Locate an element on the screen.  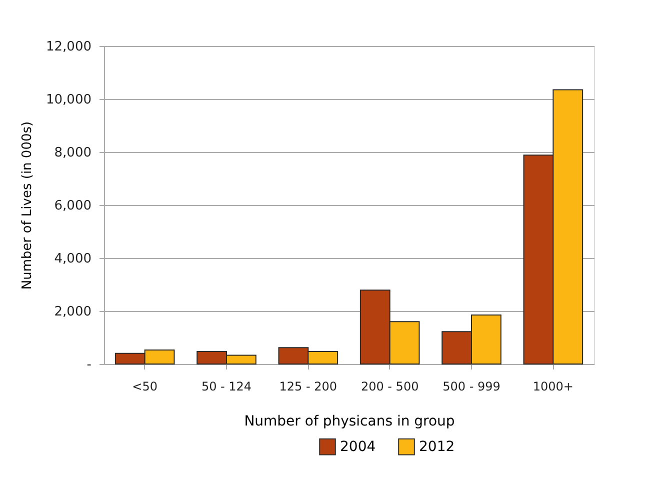
legend-label: 2004 is located at coordinates (358, 446).